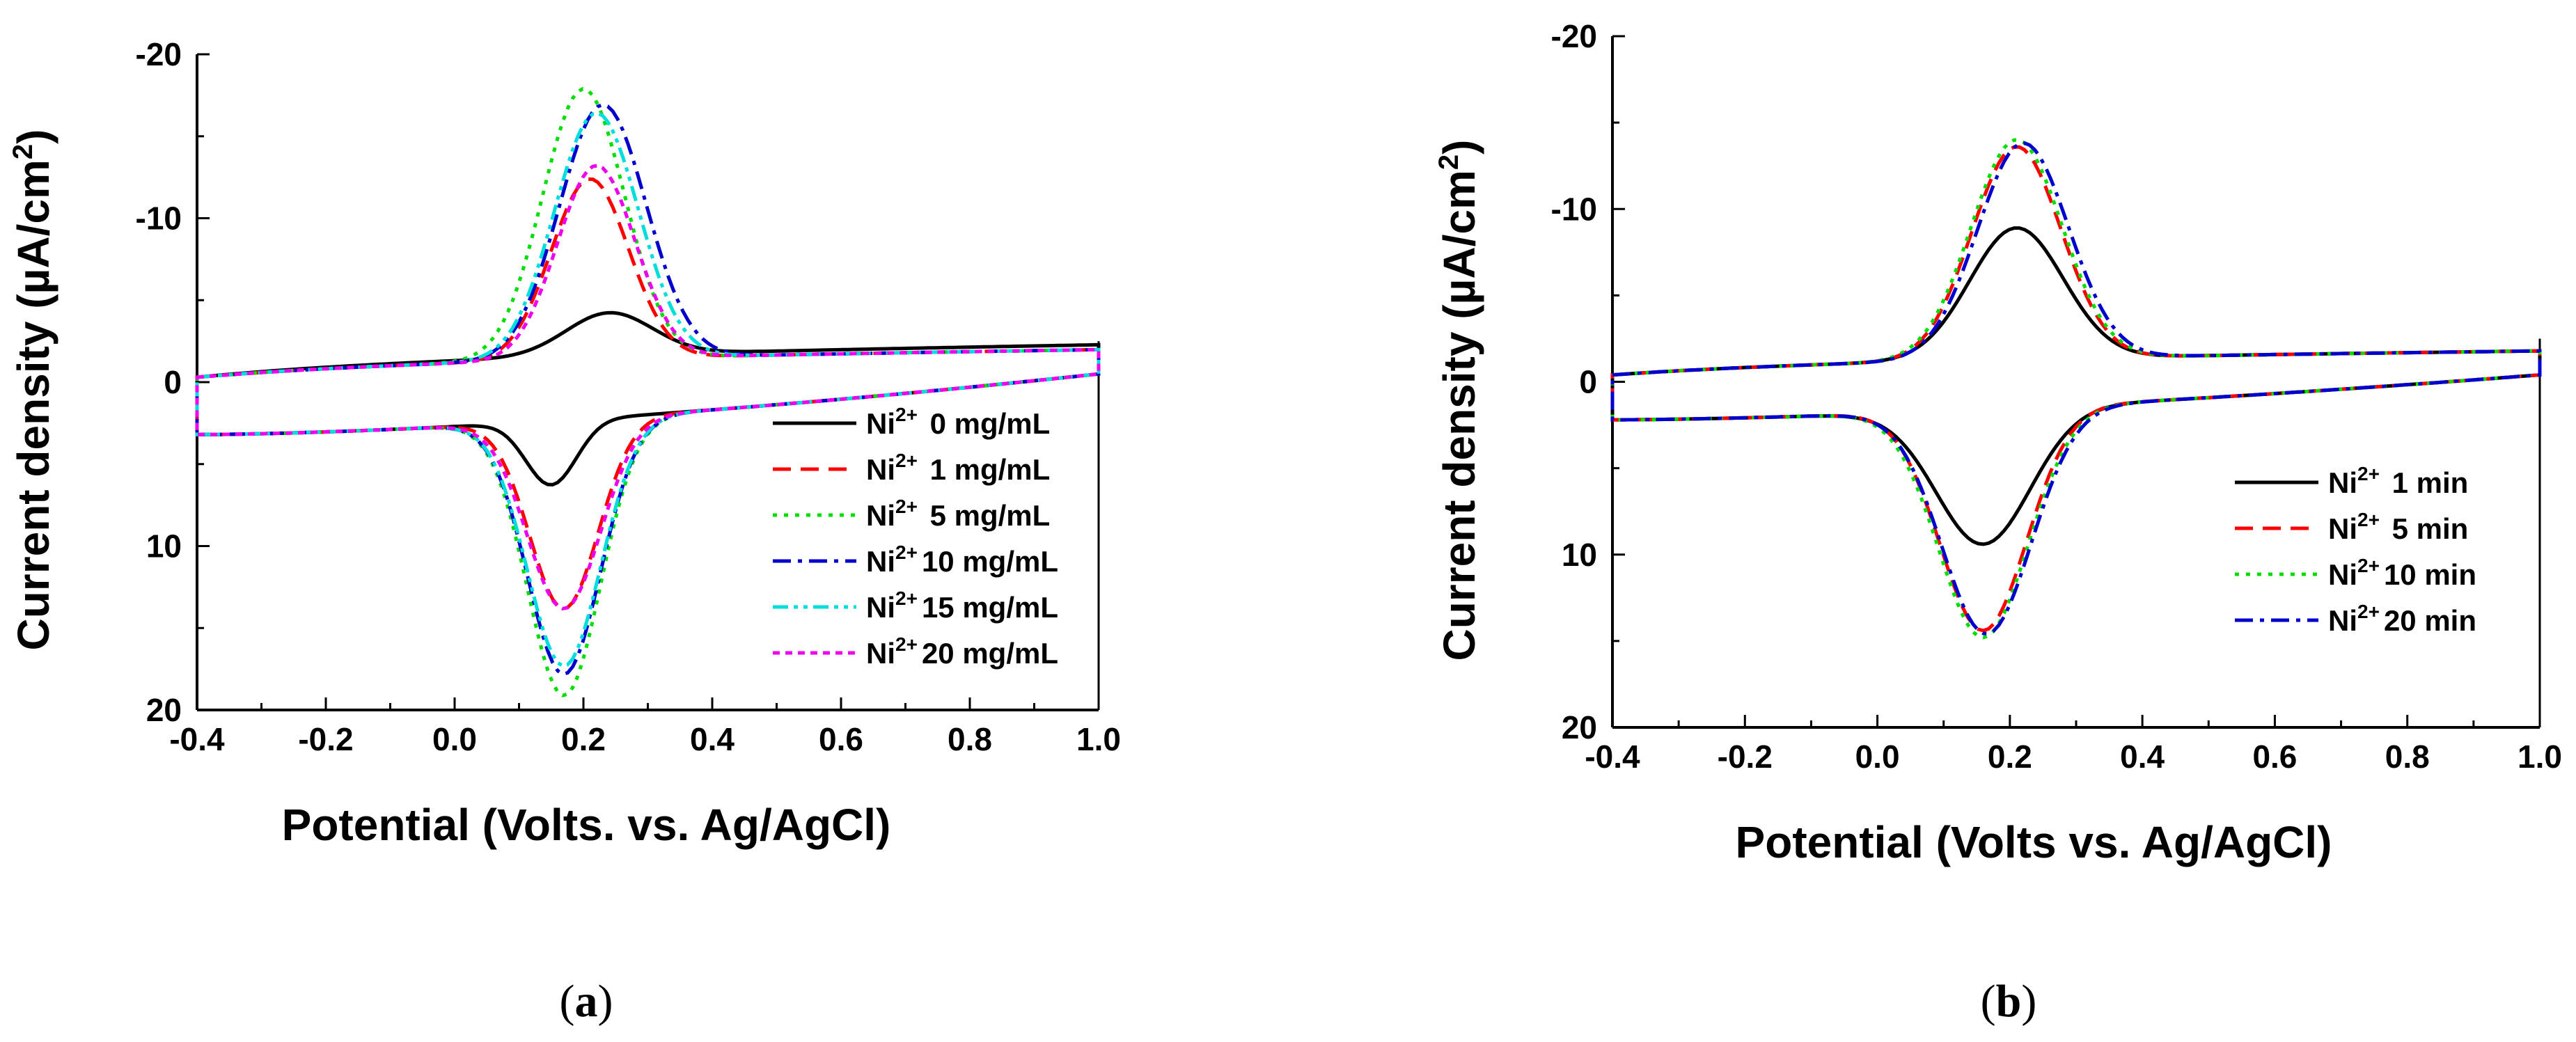 This screenshot has height=1042, width=2576. I want to click on legend-label-3: Ni2+ 10 min, so click(2402, 573).